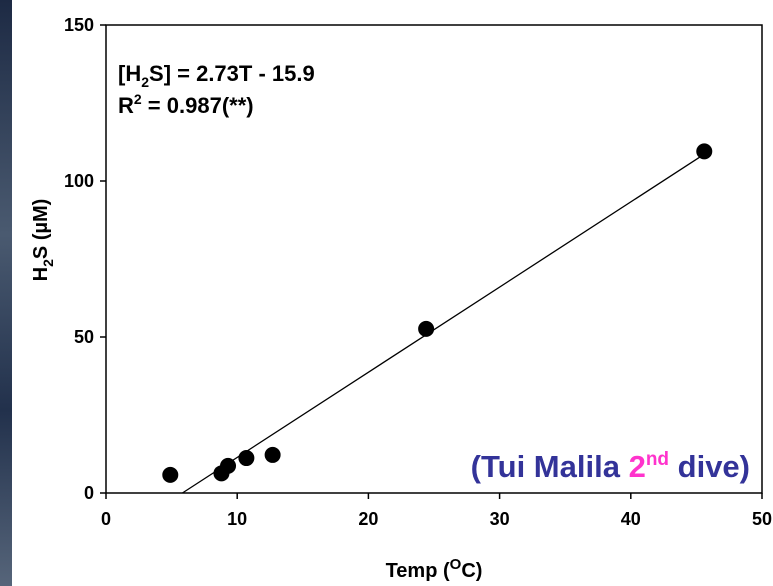 This screenshot has height=586, width=773. What do you see at coordinates (129, 73) in the screenshot?
I see `equation-text: [H` at bounding box center [129, 73].